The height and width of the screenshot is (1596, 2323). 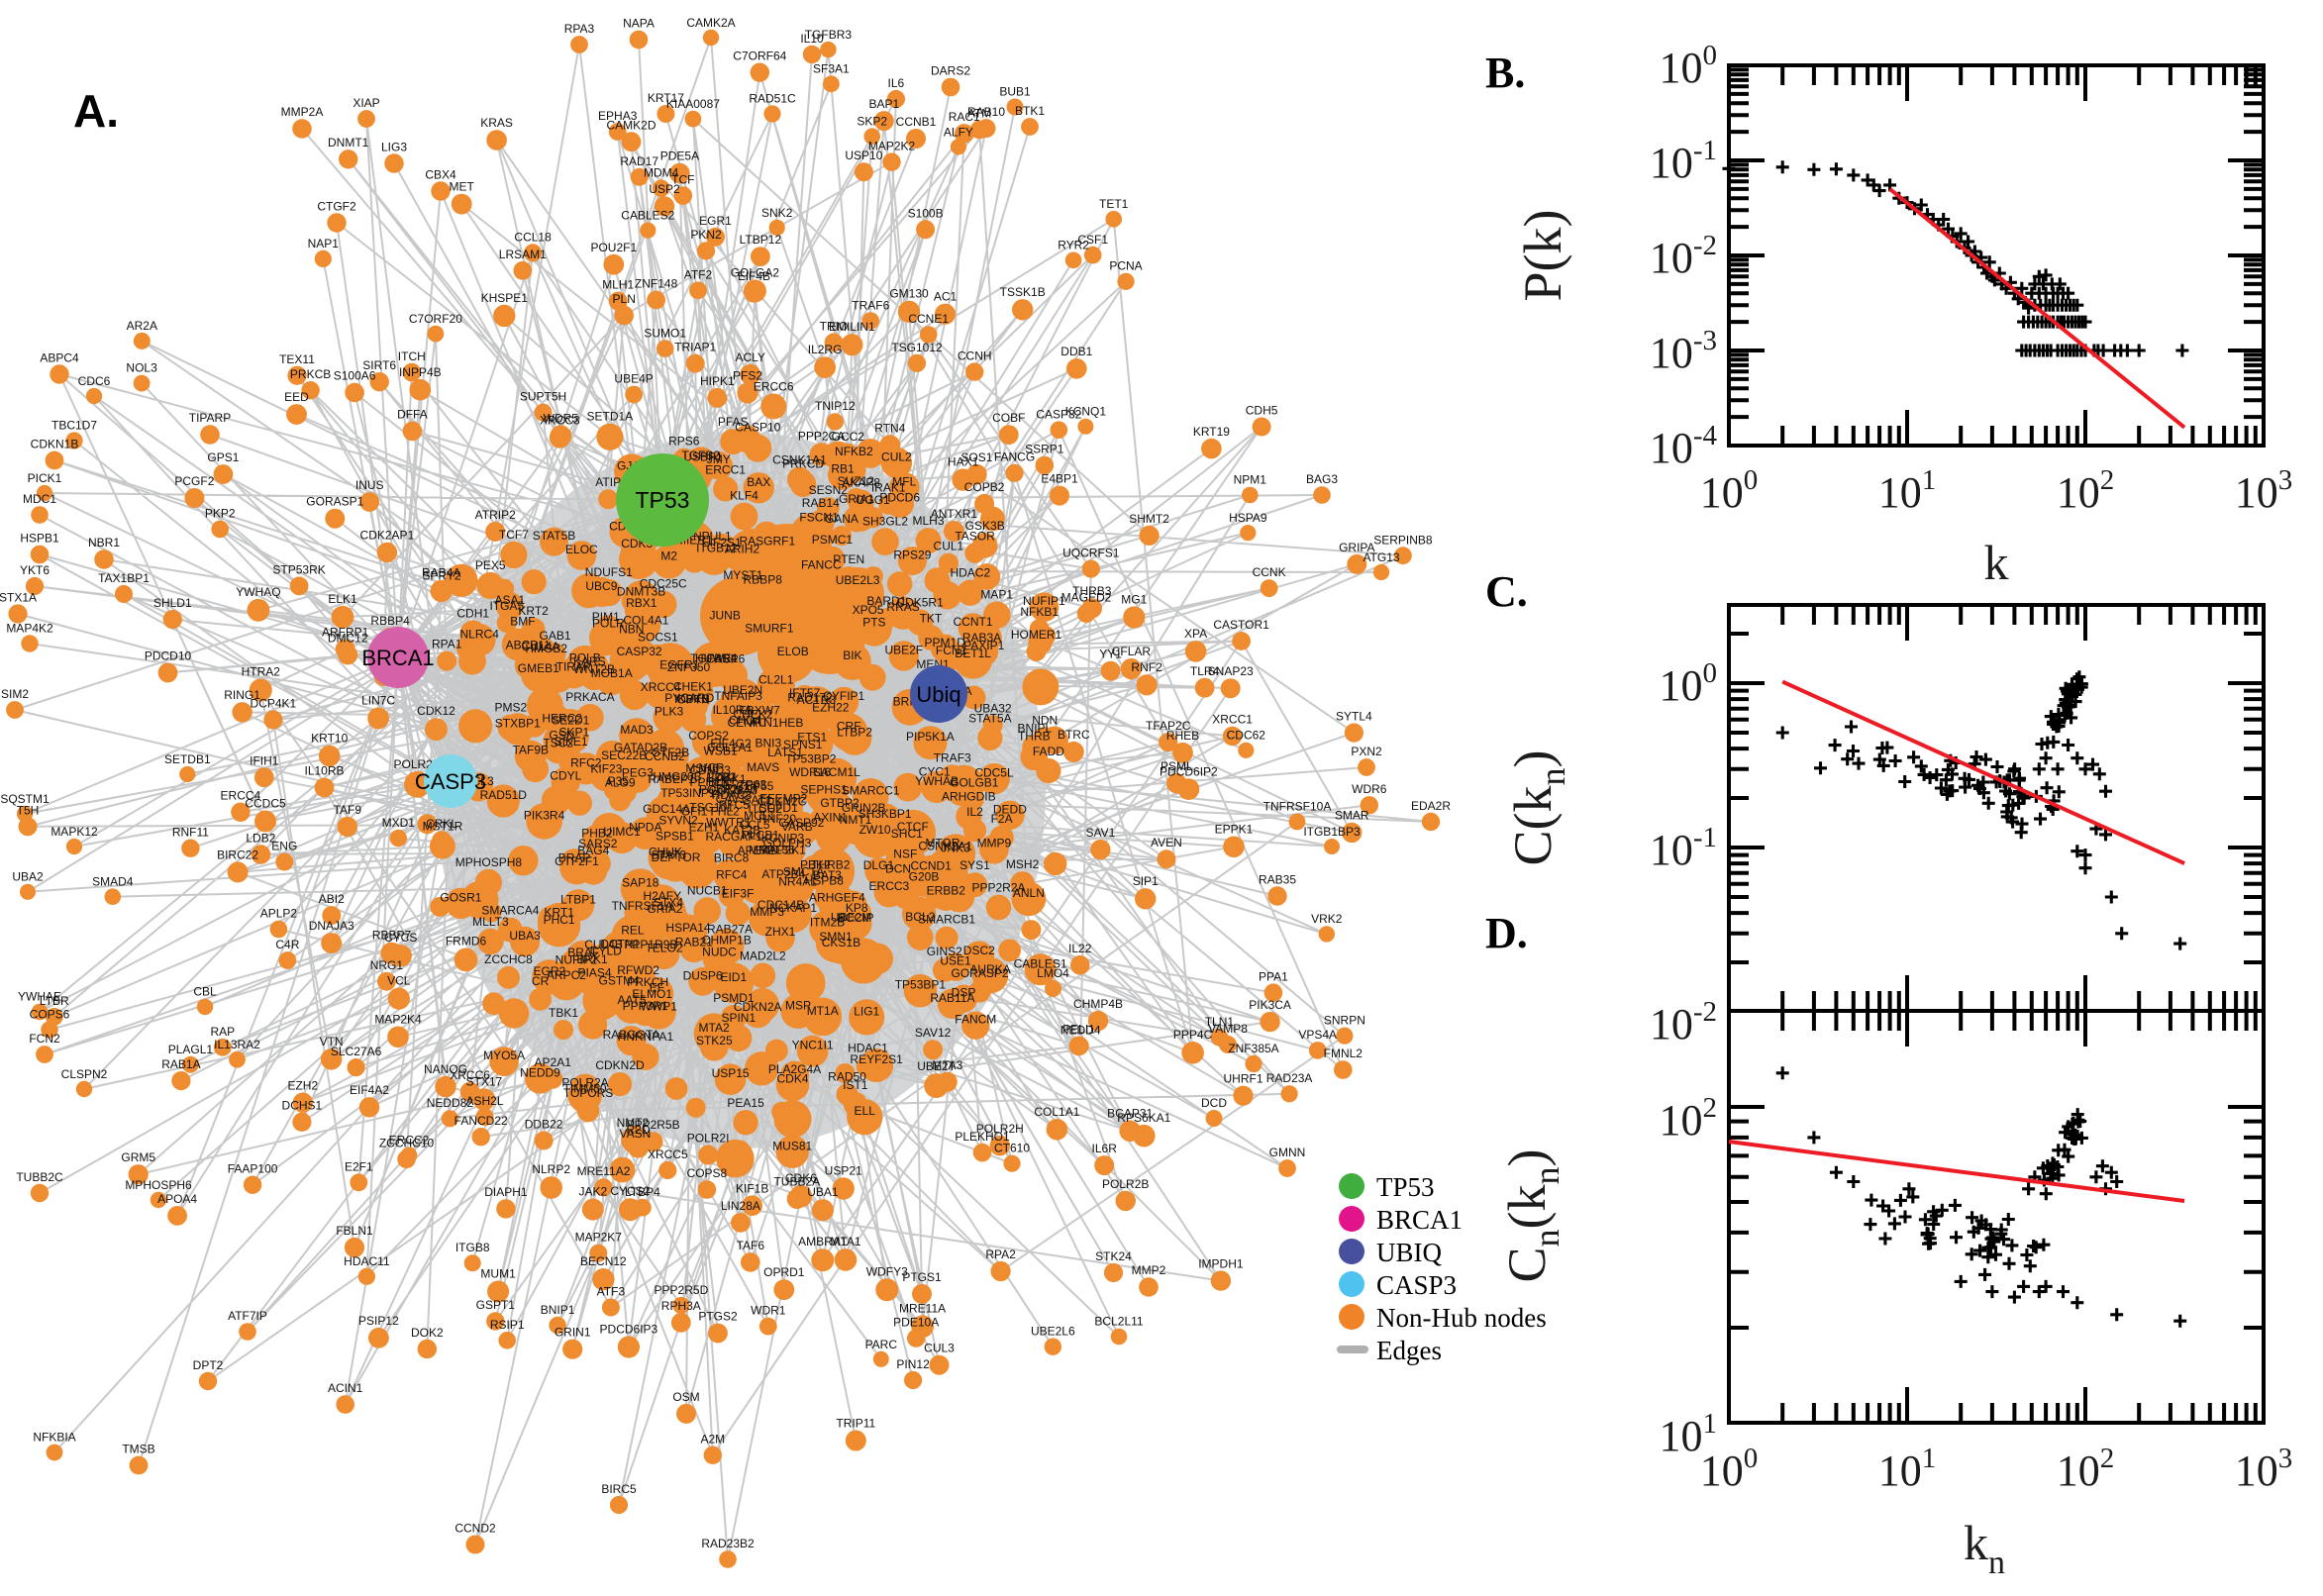 What do you see at coordinates (835, 327) in the screenshot?
I see `svg-text: TRIO` at bounding box center [835, 327].